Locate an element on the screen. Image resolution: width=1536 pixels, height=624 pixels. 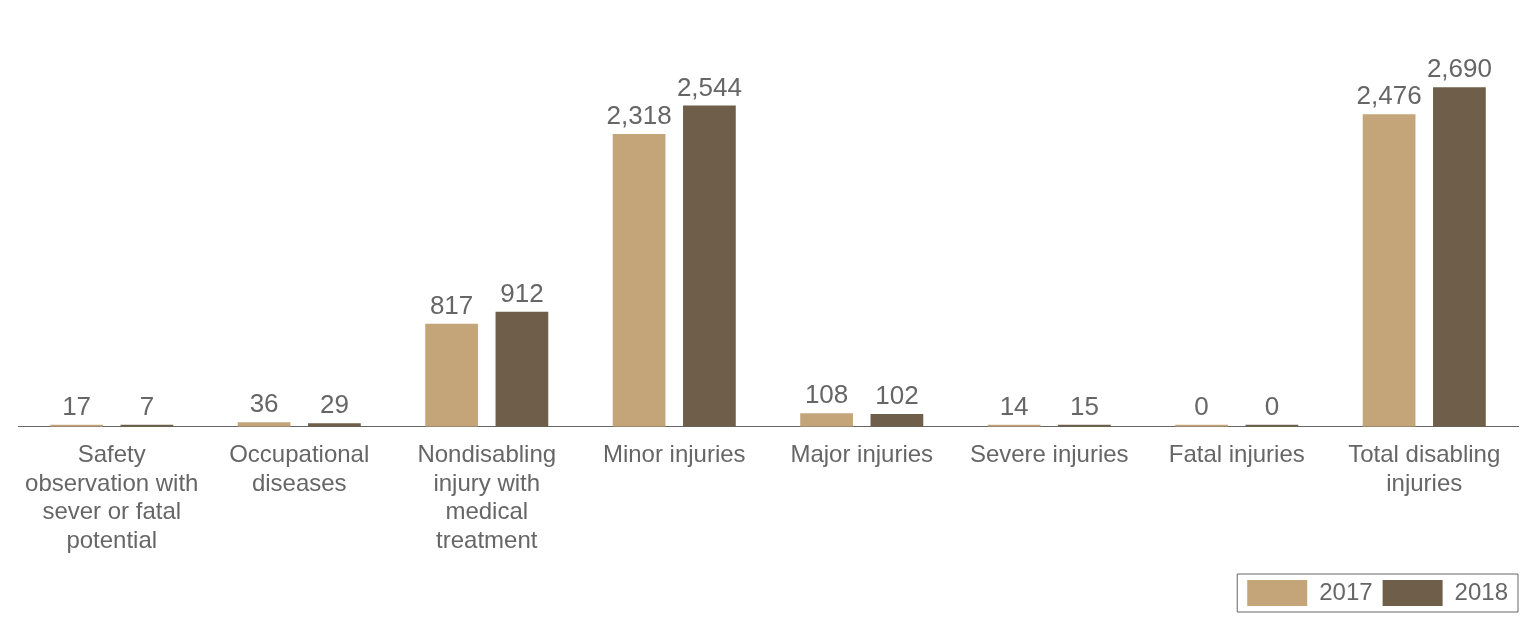
data-label: 2,690 is located at coordinates (1459, 68).